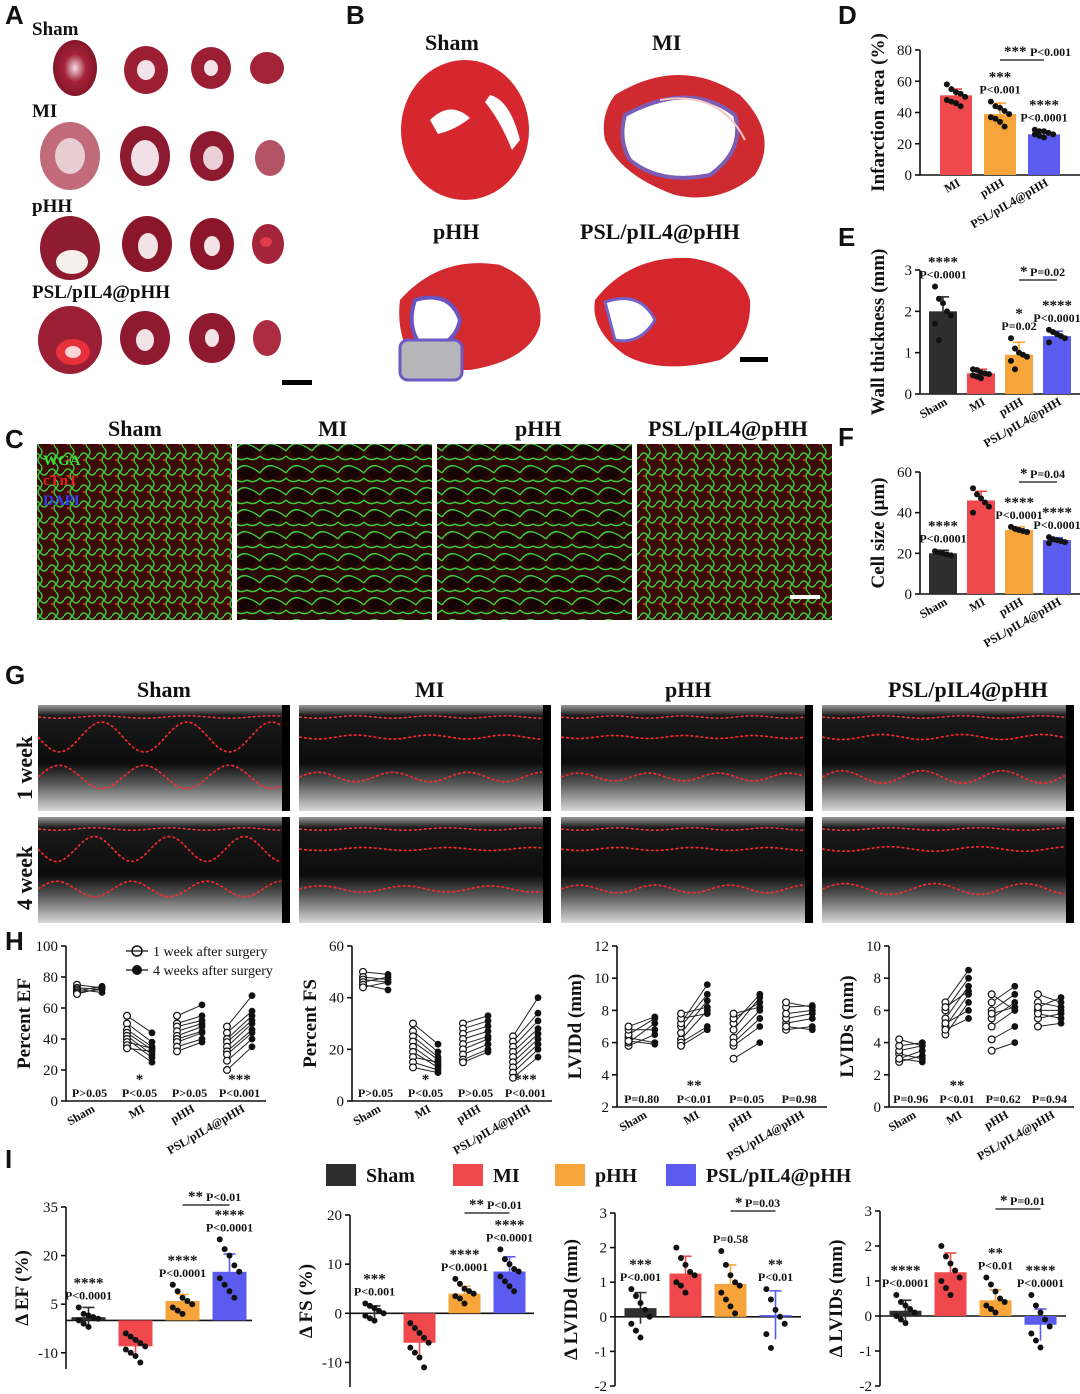 The width and height of the screenshot is (1080, 1394). What do you see at coordinates (456, 231) in the screenshot?
I see `panel-b-label-phh: pHH` at bounding box center [456, 231].